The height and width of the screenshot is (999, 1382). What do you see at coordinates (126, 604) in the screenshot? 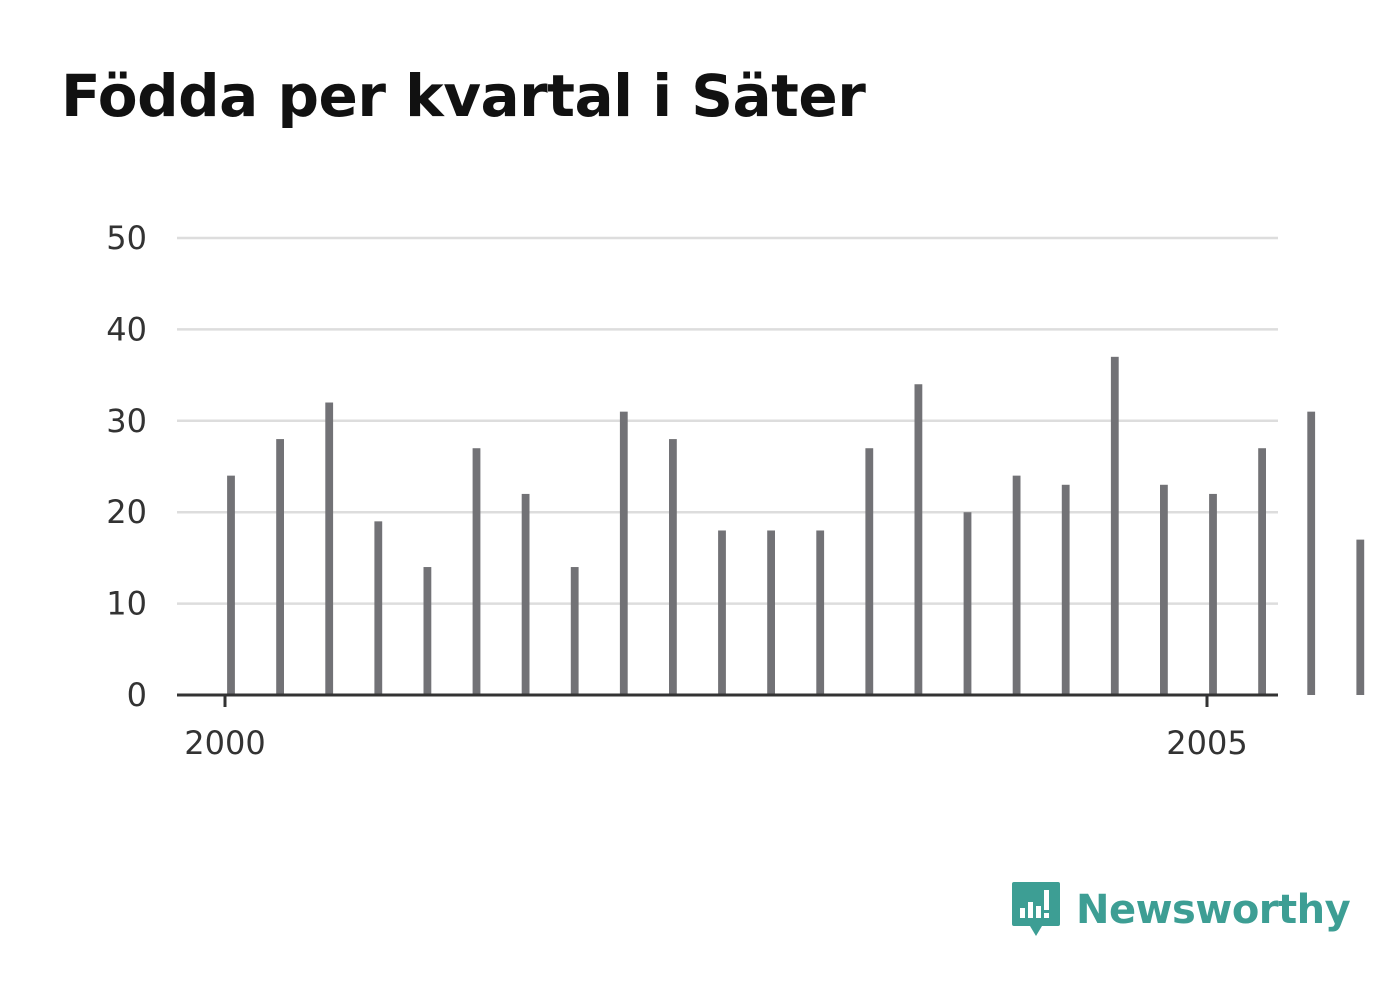
I see `y-tick-label: 10` at bounding box center [126, 604].